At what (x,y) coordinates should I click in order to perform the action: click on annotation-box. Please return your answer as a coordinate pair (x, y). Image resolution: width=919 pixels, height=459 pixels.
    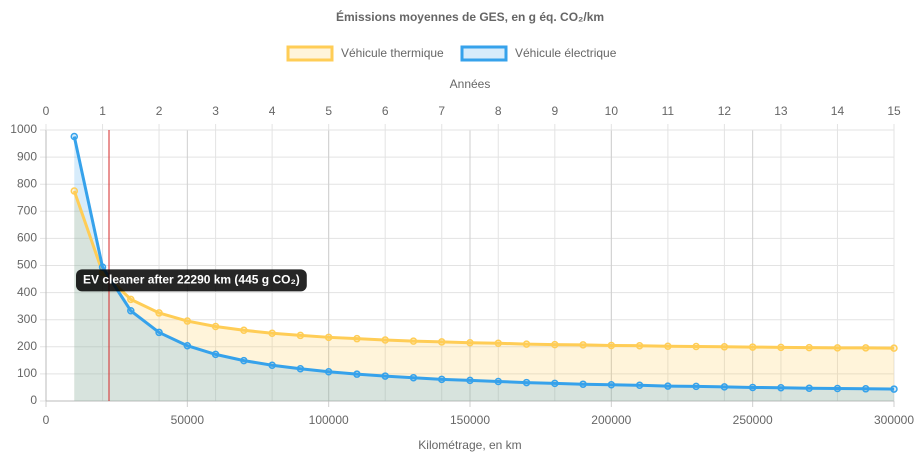
    Looking at the image, I should click on (191, 280).